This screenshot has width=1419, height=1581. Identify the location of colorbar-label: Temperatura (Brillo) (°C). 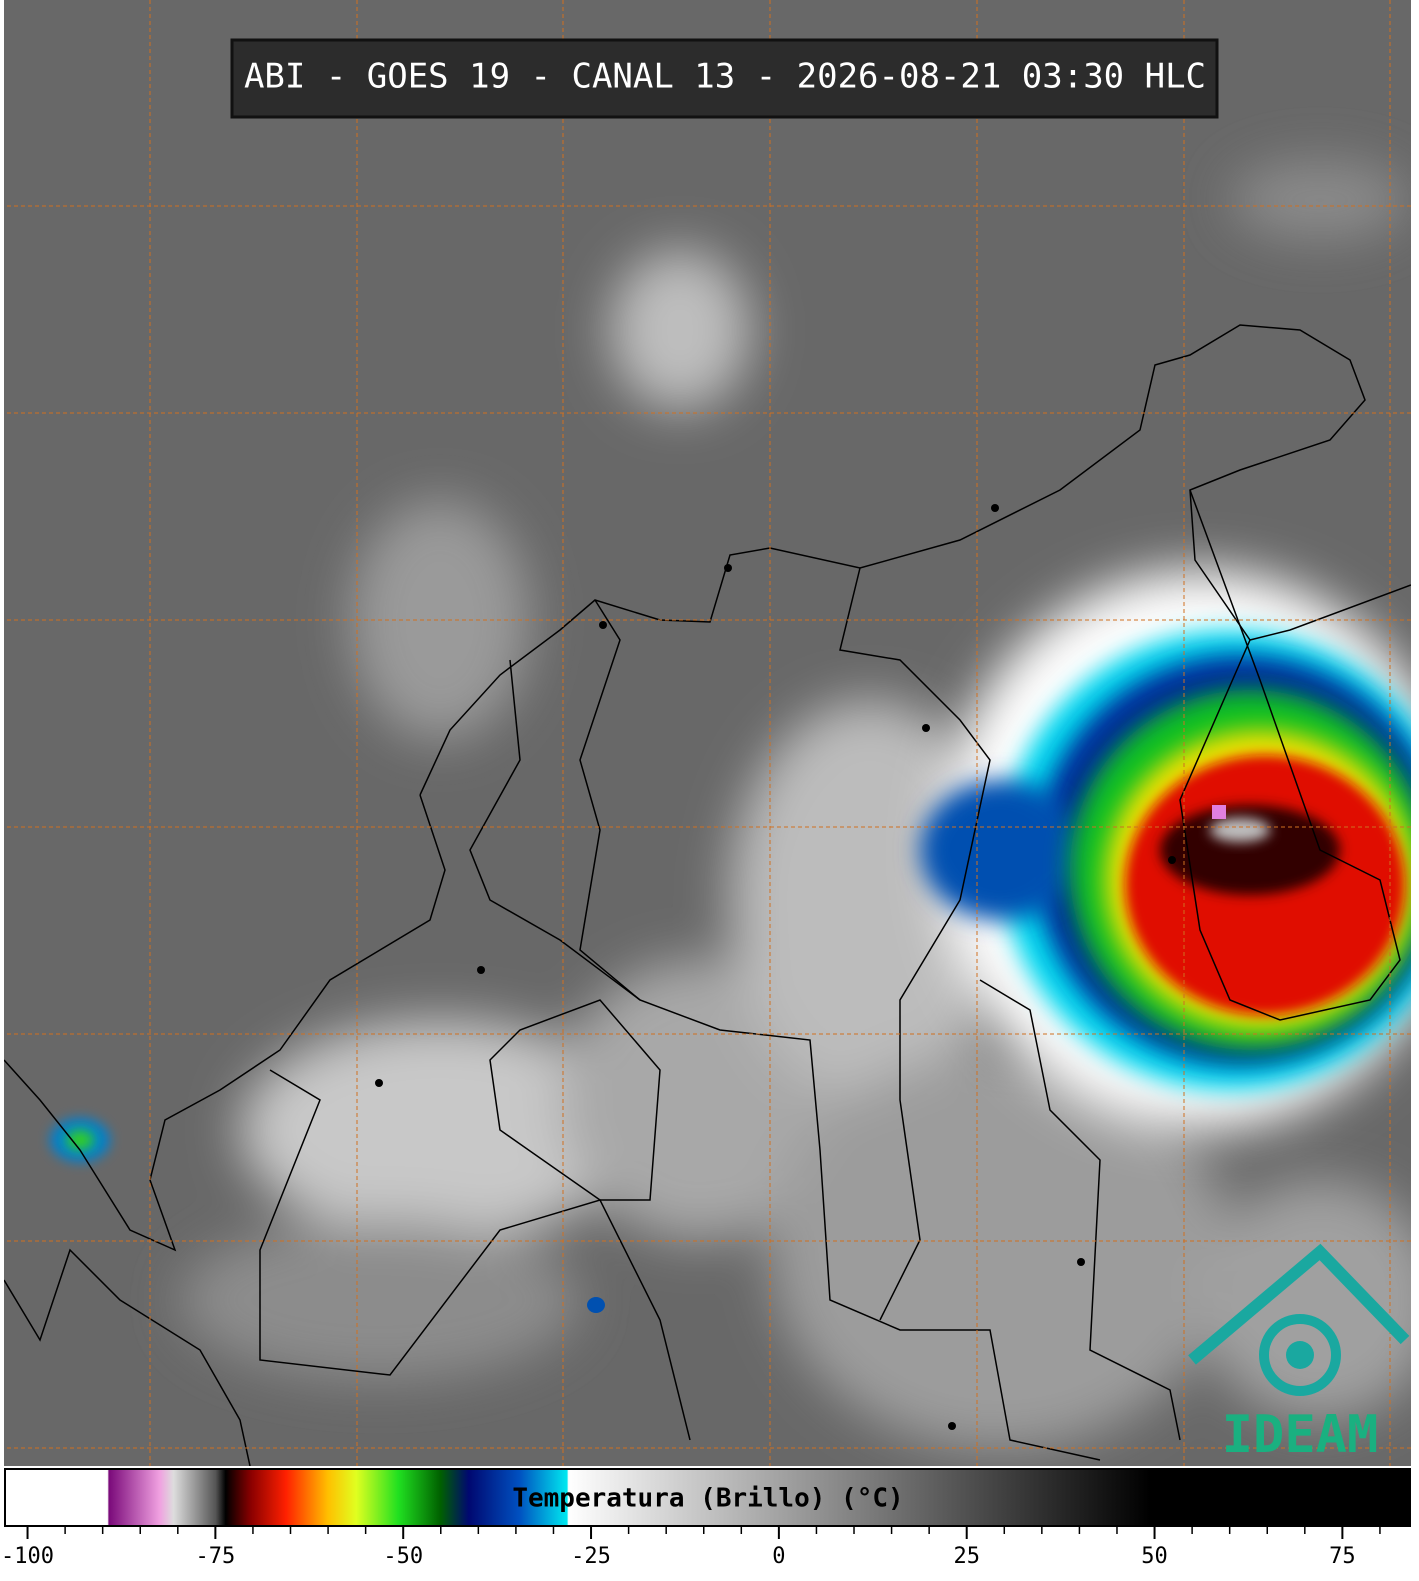
(707, 1499).